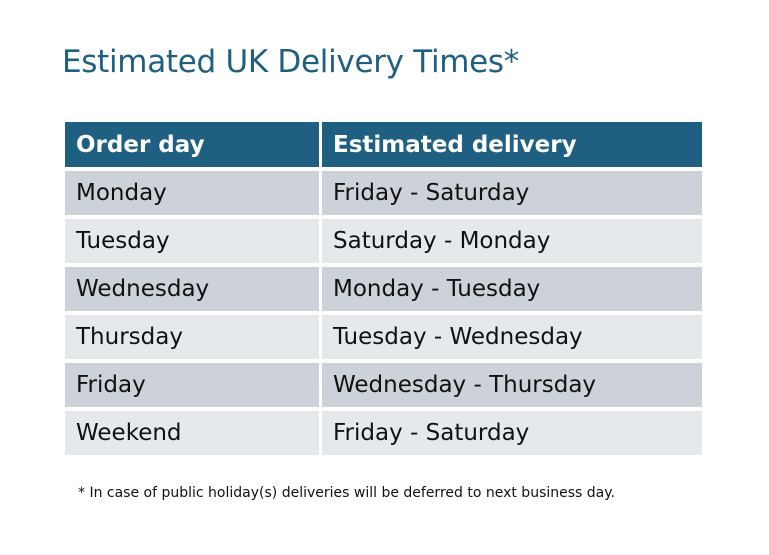 The width and height of the screenshot is (769, 555). What do you see at coordinates (192, 241) in the screenshot?
I see `order-day-cell: Tuesday` at bounding box center [192, 241].